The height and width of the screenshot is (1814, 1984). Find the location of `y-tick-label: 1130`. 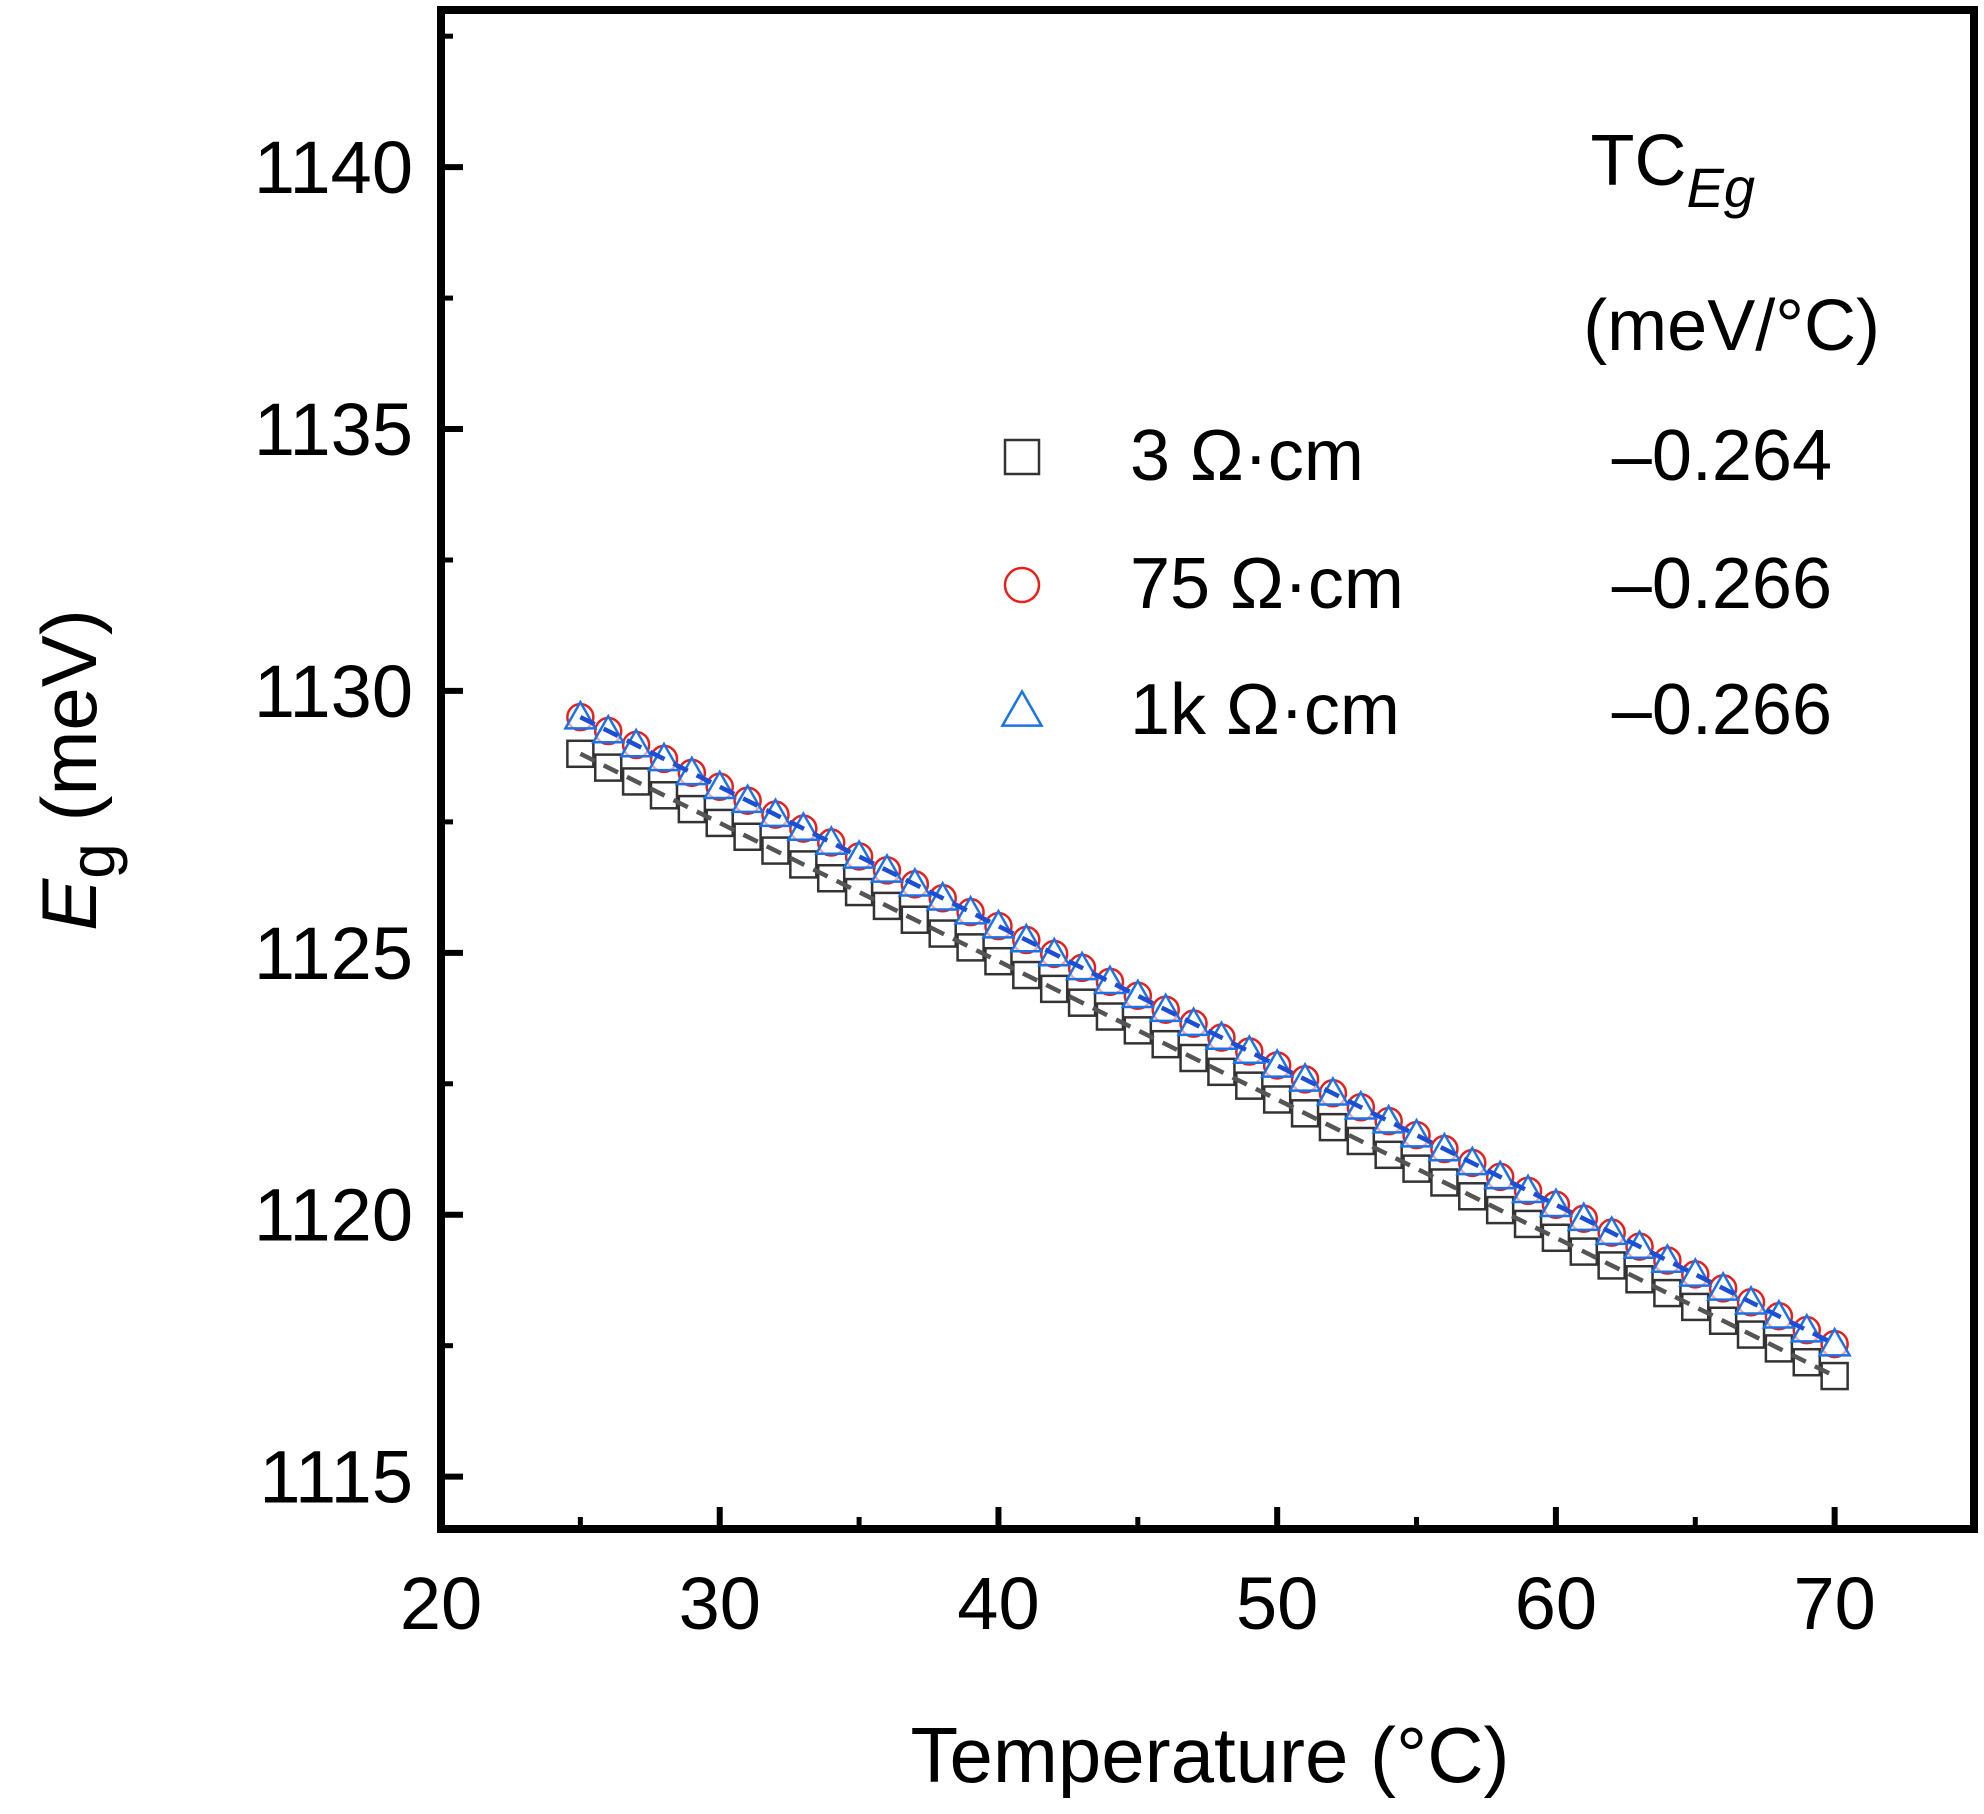

y-tick-label: 1130 is located at coordinates (333, 691).